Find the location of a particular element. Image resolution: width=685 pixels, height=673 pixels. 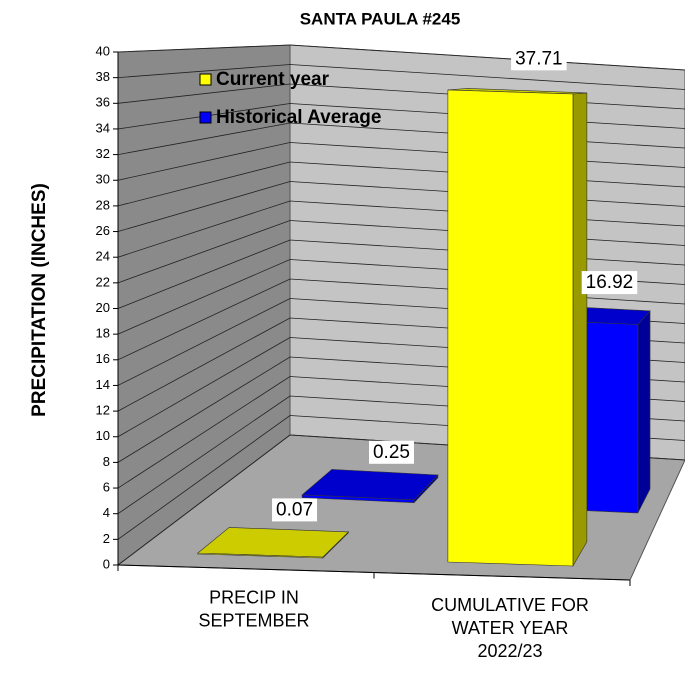

y-tick-label: 10 is located at coordinates (103, 435).